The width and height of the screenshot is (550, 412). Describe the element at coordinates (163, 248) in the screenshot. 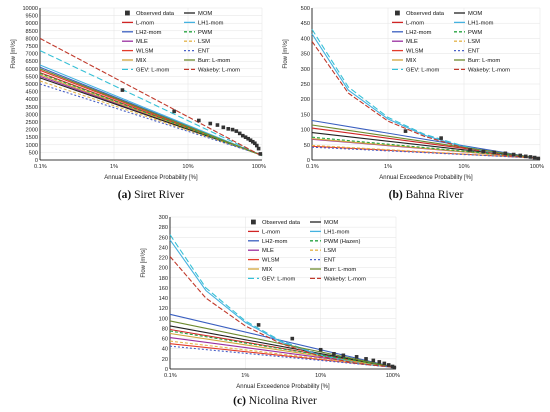

I see `y-tick-label: 240` at that location.